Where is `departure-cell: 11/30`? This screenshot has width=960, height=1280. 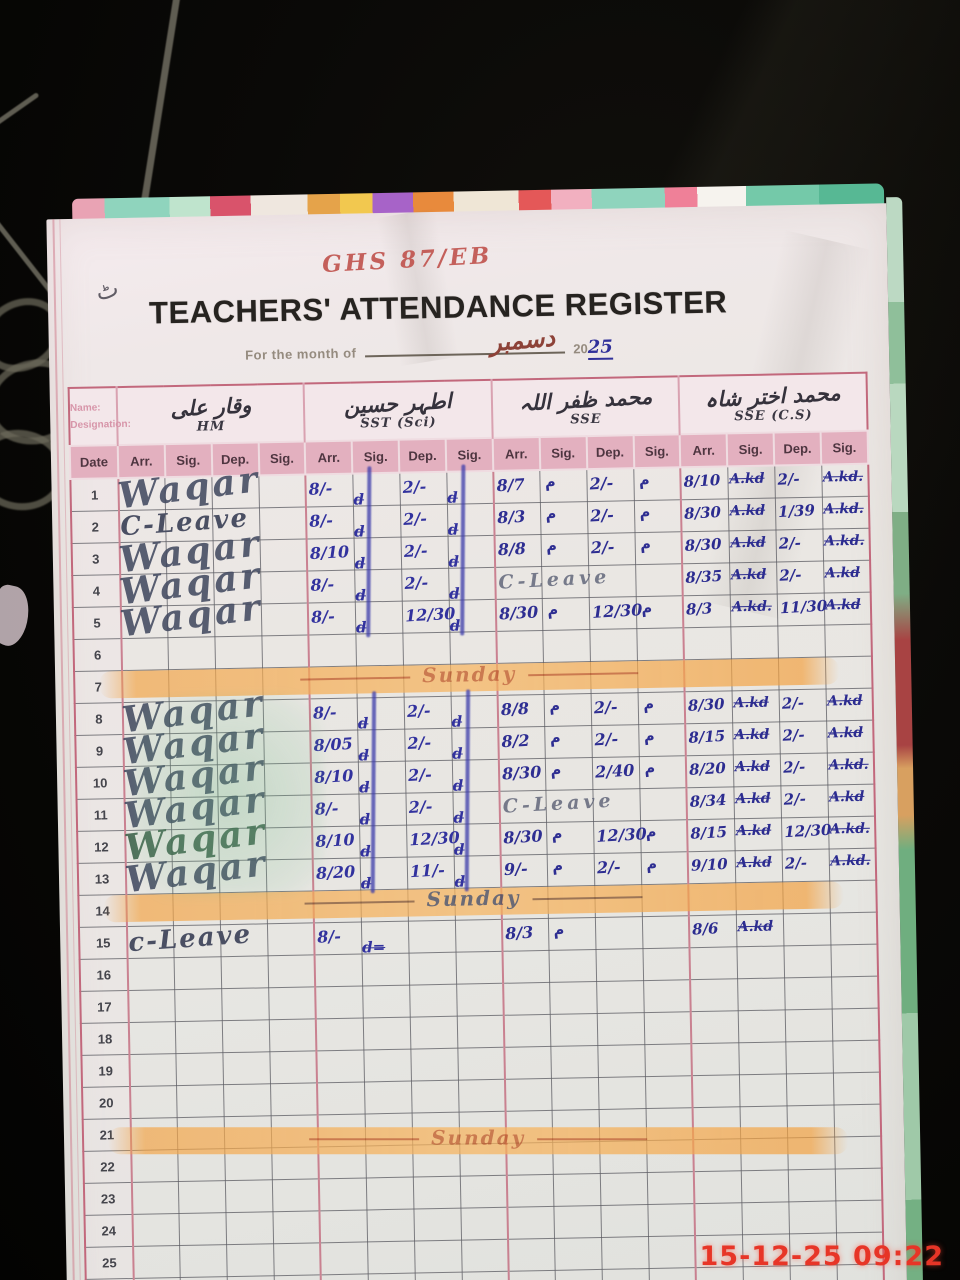
departure-cell: 11/30 is located at coordinates (802, 609).